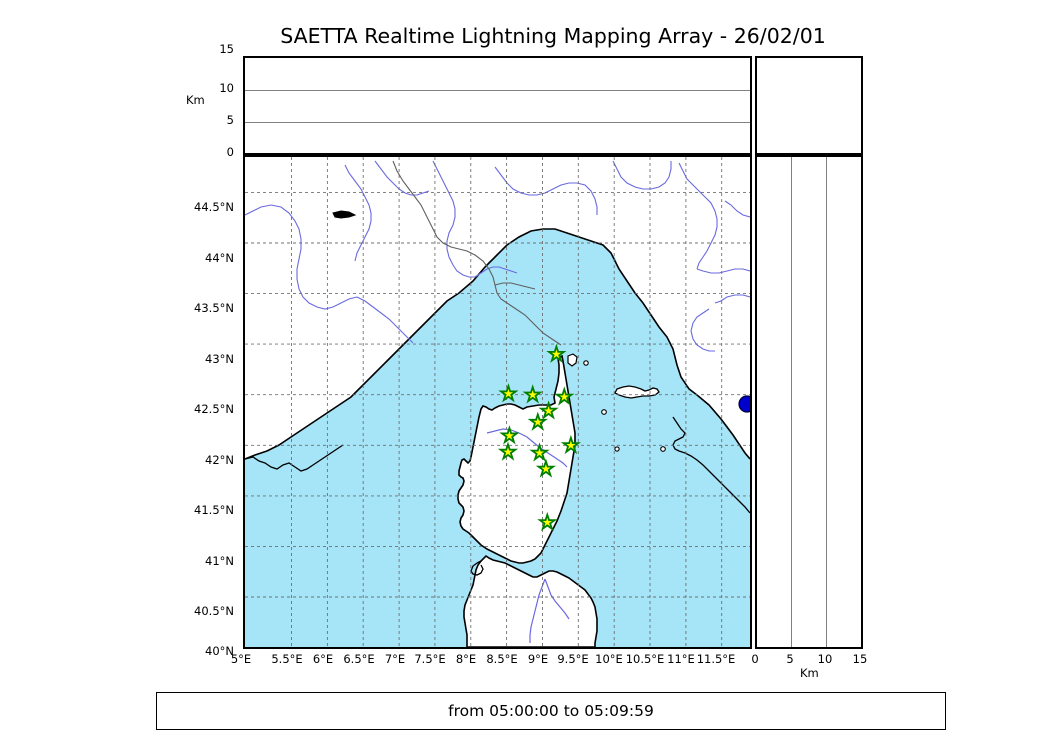 The height and width of the screenshot is (750, 1050). Describe the element at coordinates (573, 659) in the screenshot. I see `map-xtick-9_5: 9.5°E` at that location.